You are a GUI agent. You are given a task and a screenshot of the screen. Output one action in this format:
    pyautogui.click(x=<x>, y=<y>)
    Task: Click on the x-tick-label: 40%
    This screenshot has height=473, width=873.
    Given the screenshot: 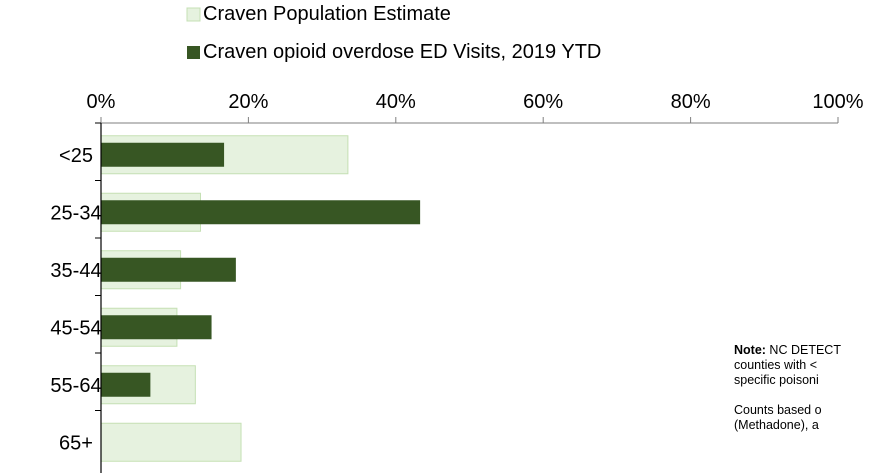 What is the action you would take?
    pyautogui.click(x=396, y=102)
    